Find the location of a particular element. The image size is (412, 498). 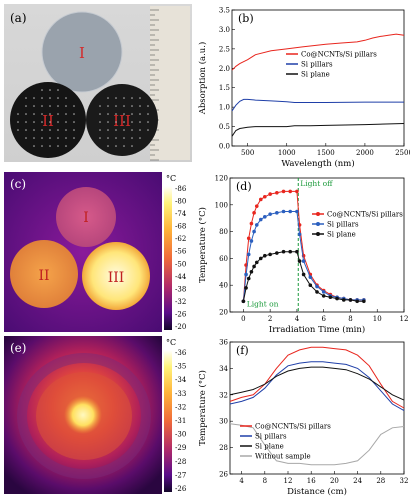

x-tick-label: 24 is located at coordinates (357, 481).